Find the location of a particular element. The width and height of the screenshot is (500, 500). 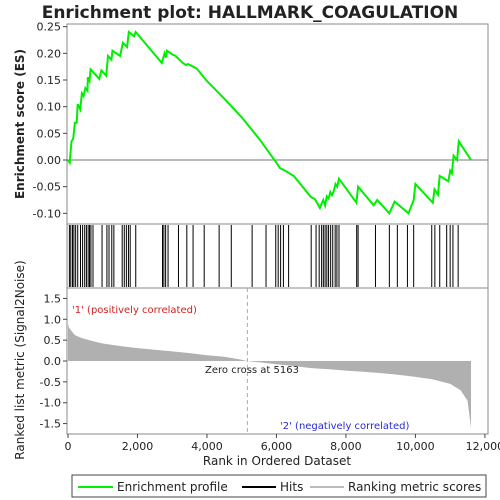

es-y-label: Enrichment score (ES) is located at coordinates (20, 124).